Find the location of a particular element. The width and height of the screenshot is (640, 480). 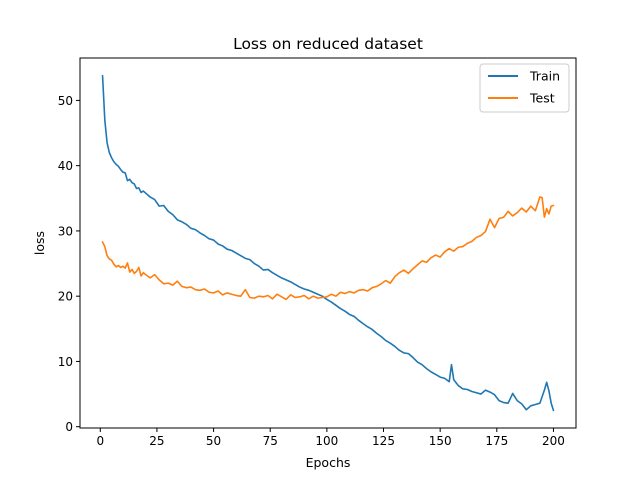

x-tick-label: 125 is located at coordinates (383, 441).